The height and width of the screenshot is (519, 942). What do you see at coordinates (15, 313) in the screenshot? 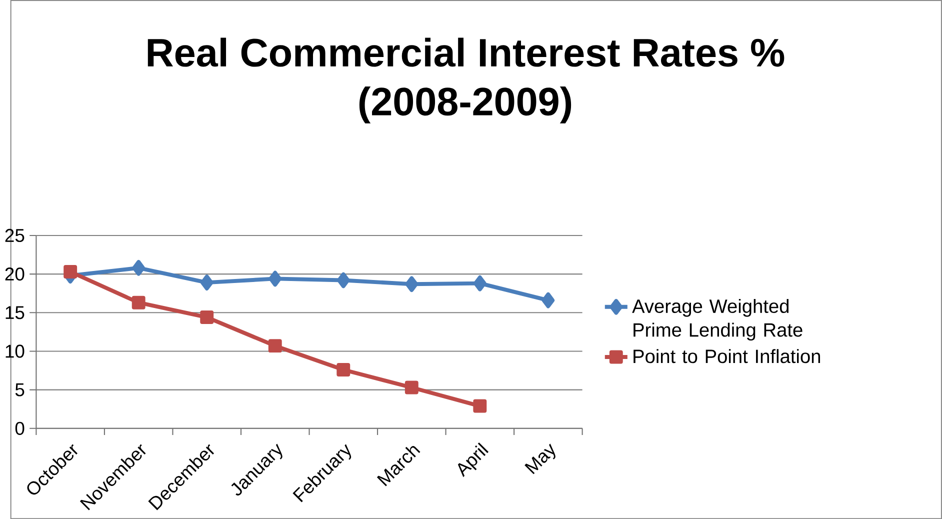
I see `y-tick-label: 15` at bounding box center [15, 313].